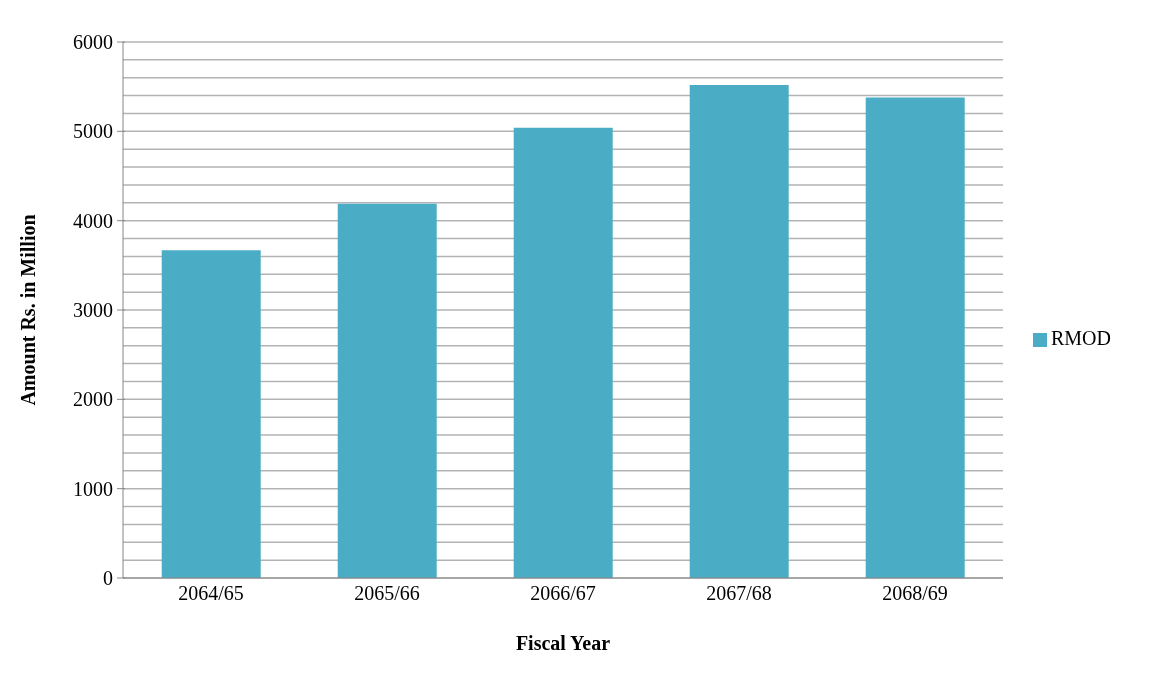 This screenshot has width=1149, height=677. Describe the element at coordinates (93, 42) in the screenshot. I see `y-tick-label: 6000` at that location.